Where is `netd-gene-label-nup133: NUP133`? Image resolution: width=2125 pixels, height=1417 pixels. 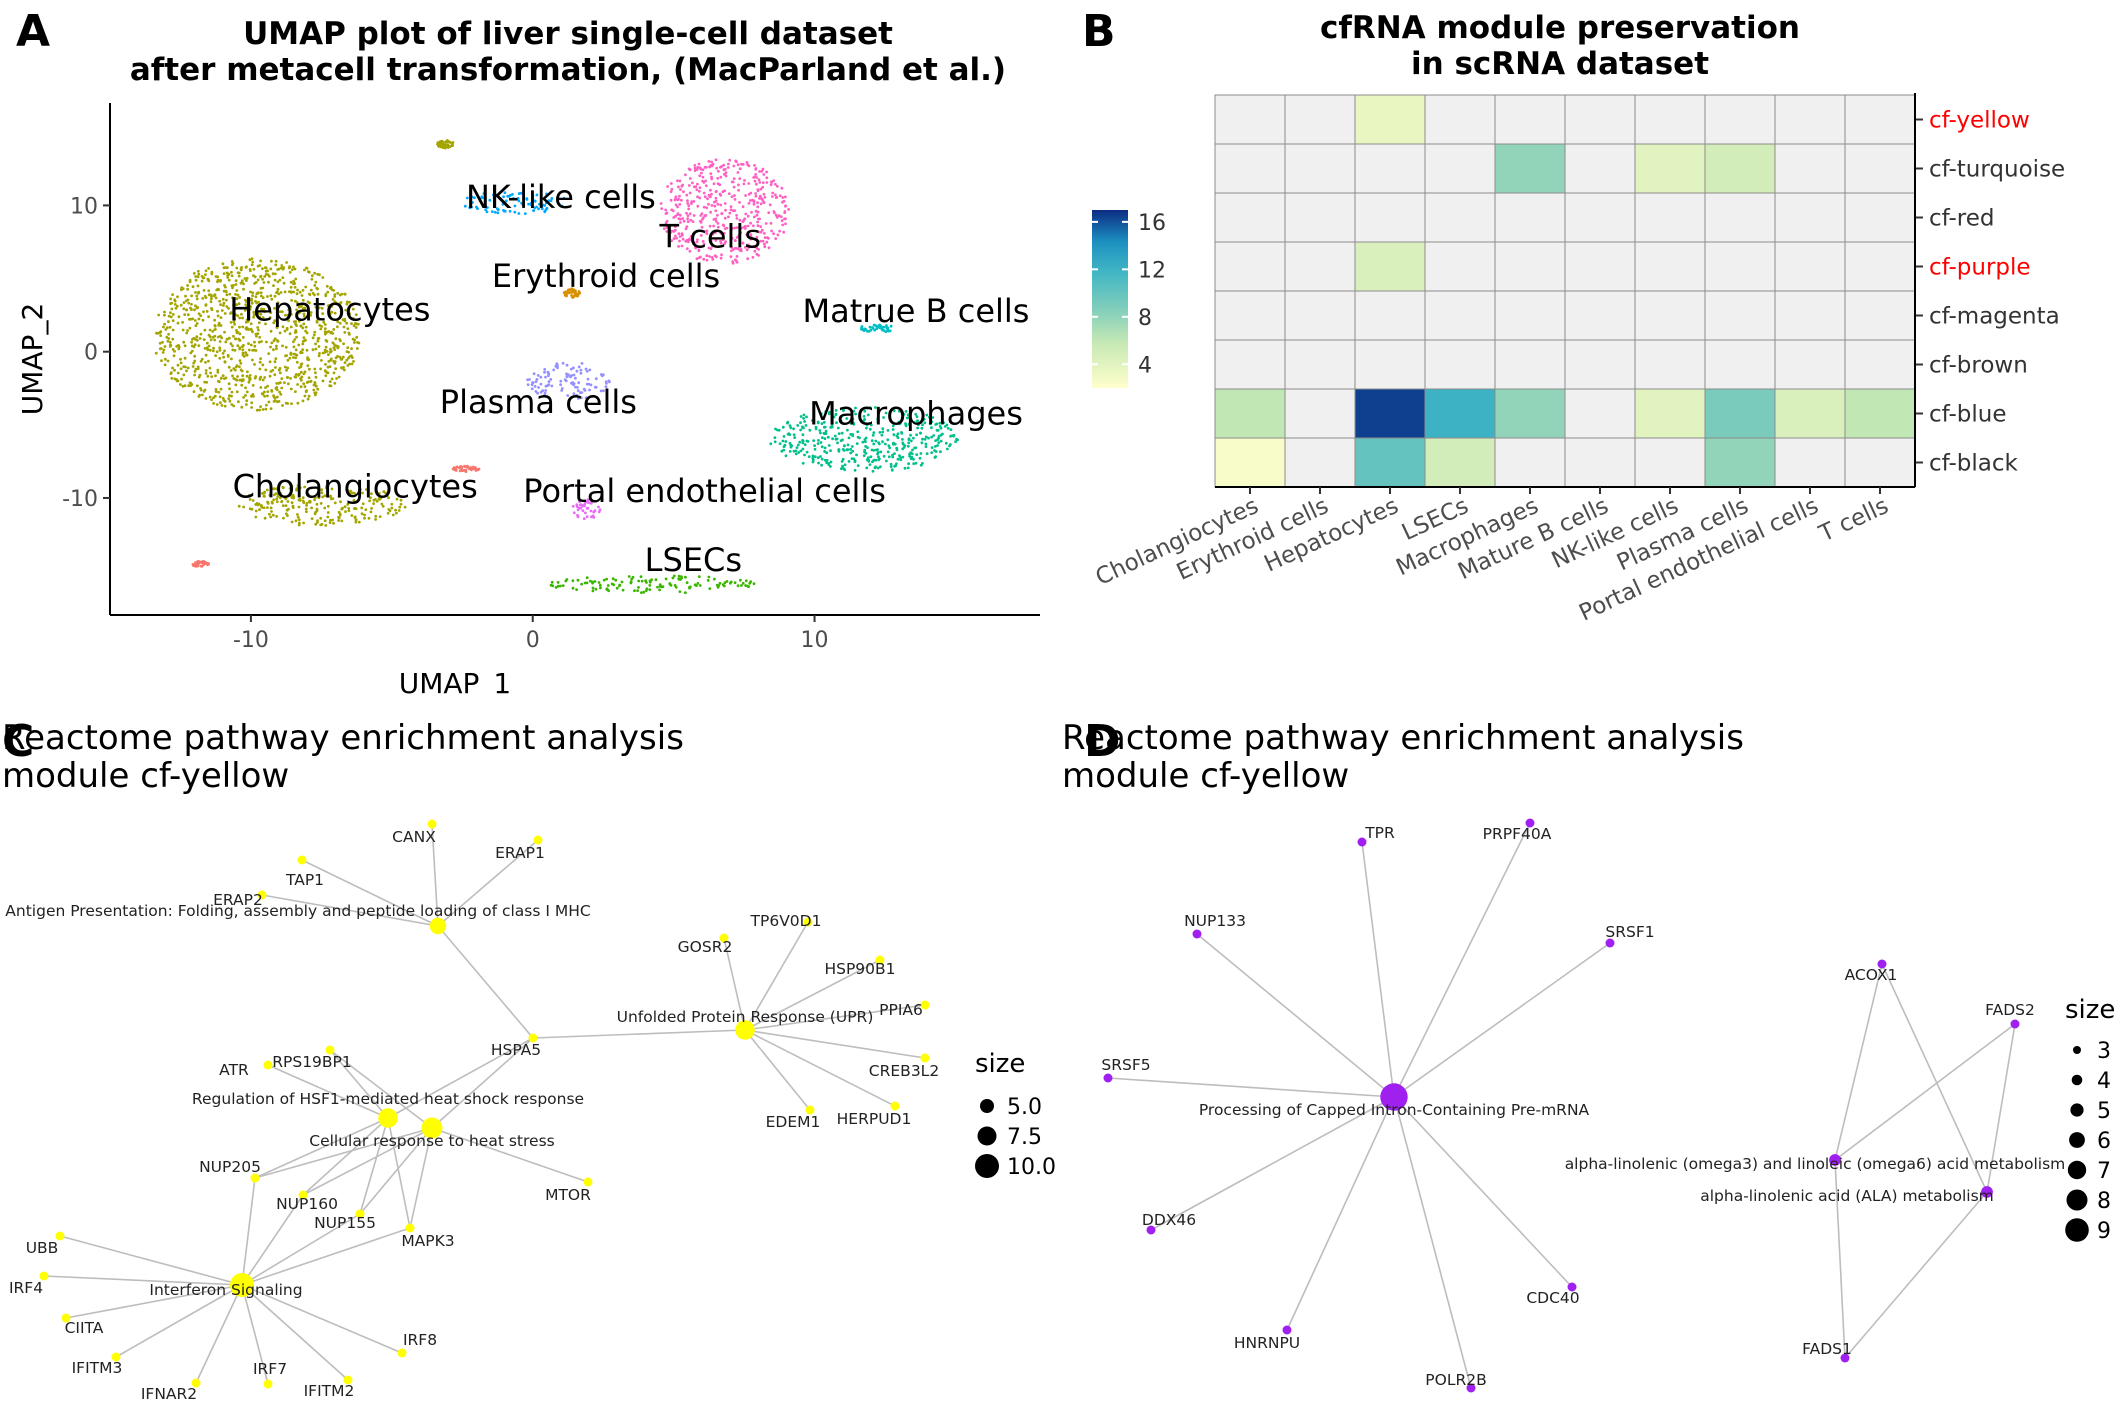 netd-gene-label-nup133: NUP133 is located at coordinates (1215, 921).